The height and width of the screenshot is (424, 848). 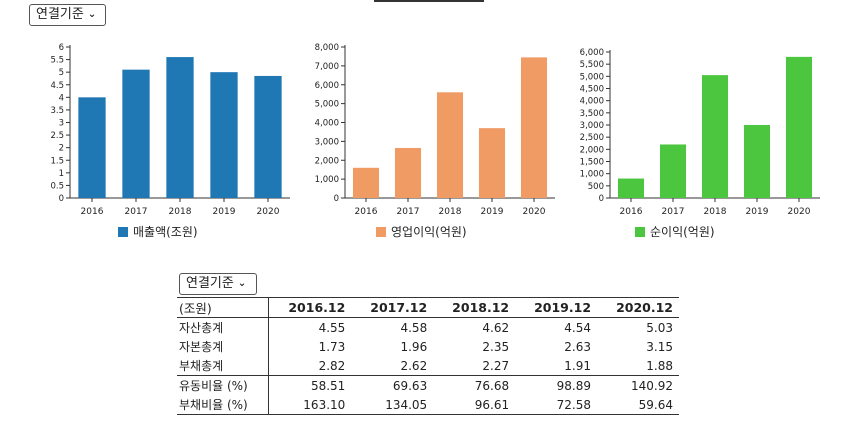 I want to click on table-cell: 96.61, so click(x=474, y=405).